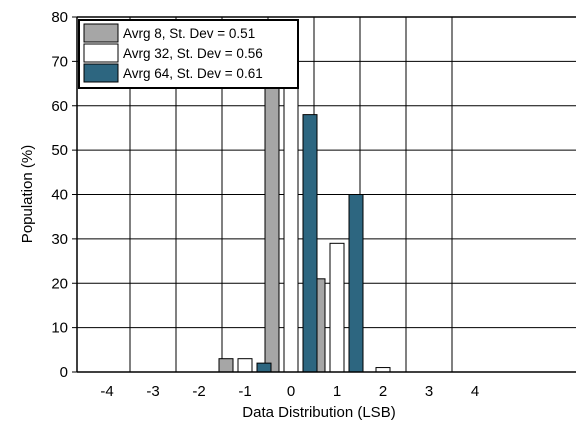 The image size is (576, 424). Describe the element at coordinates (193, 53) in the screenshot. I see `legend-entry: Avrg 32, St. Dev = 0.56` at that location.